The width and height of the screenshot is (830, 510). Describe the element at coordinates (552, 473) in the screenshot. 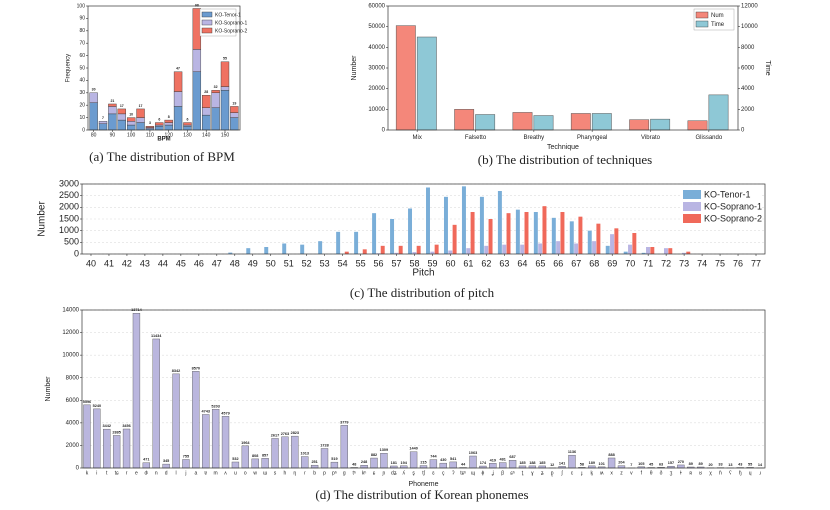

I see `x-tick-label: p͈` at that location.